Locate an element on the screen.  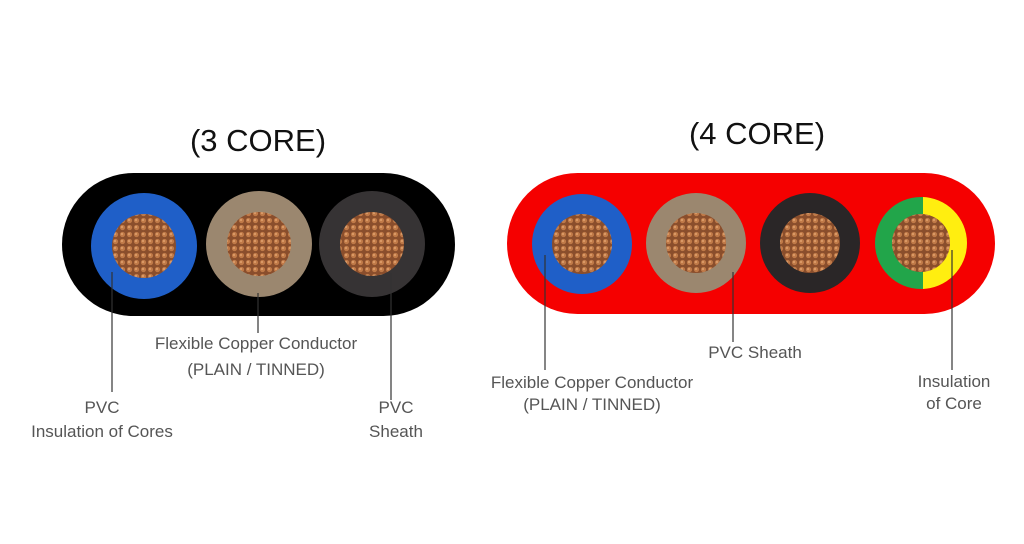
three-core-brown-core is located at coordinates (259, 244).